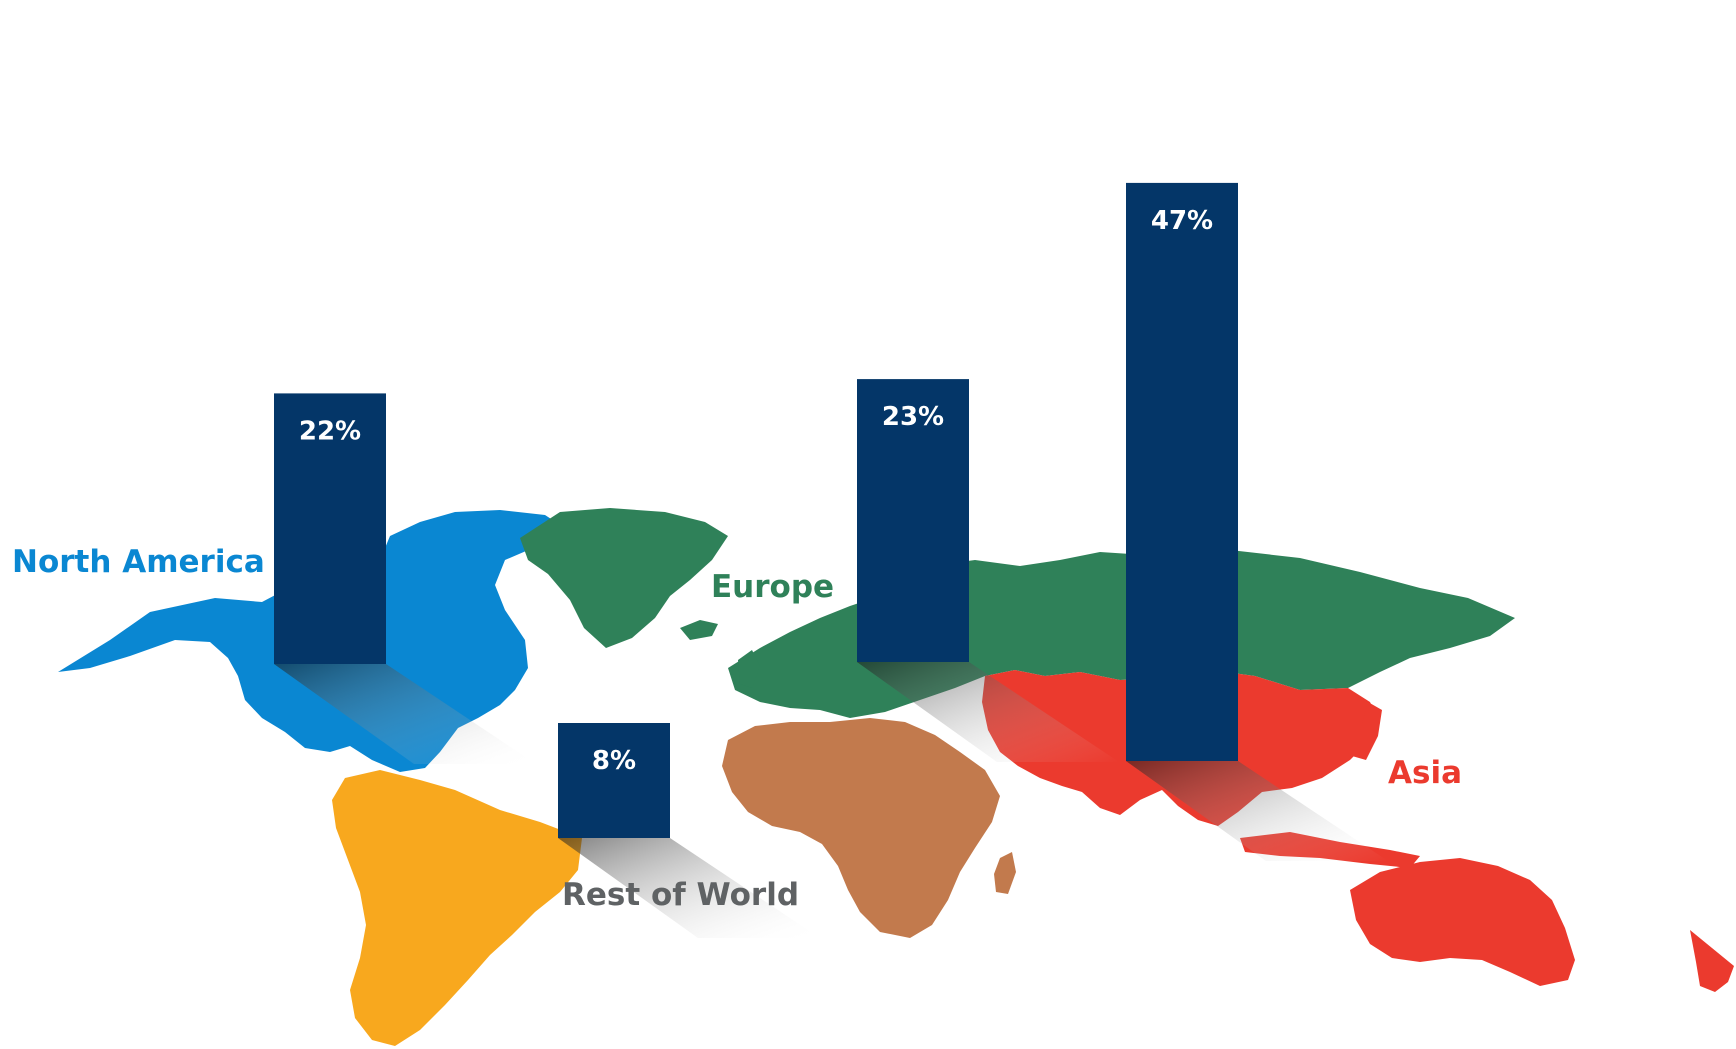 This screenshot has width=1736, height=1049. Describe the element at coordinates (457, 908) in the screenshot. I see `continent-south-america` at that location.